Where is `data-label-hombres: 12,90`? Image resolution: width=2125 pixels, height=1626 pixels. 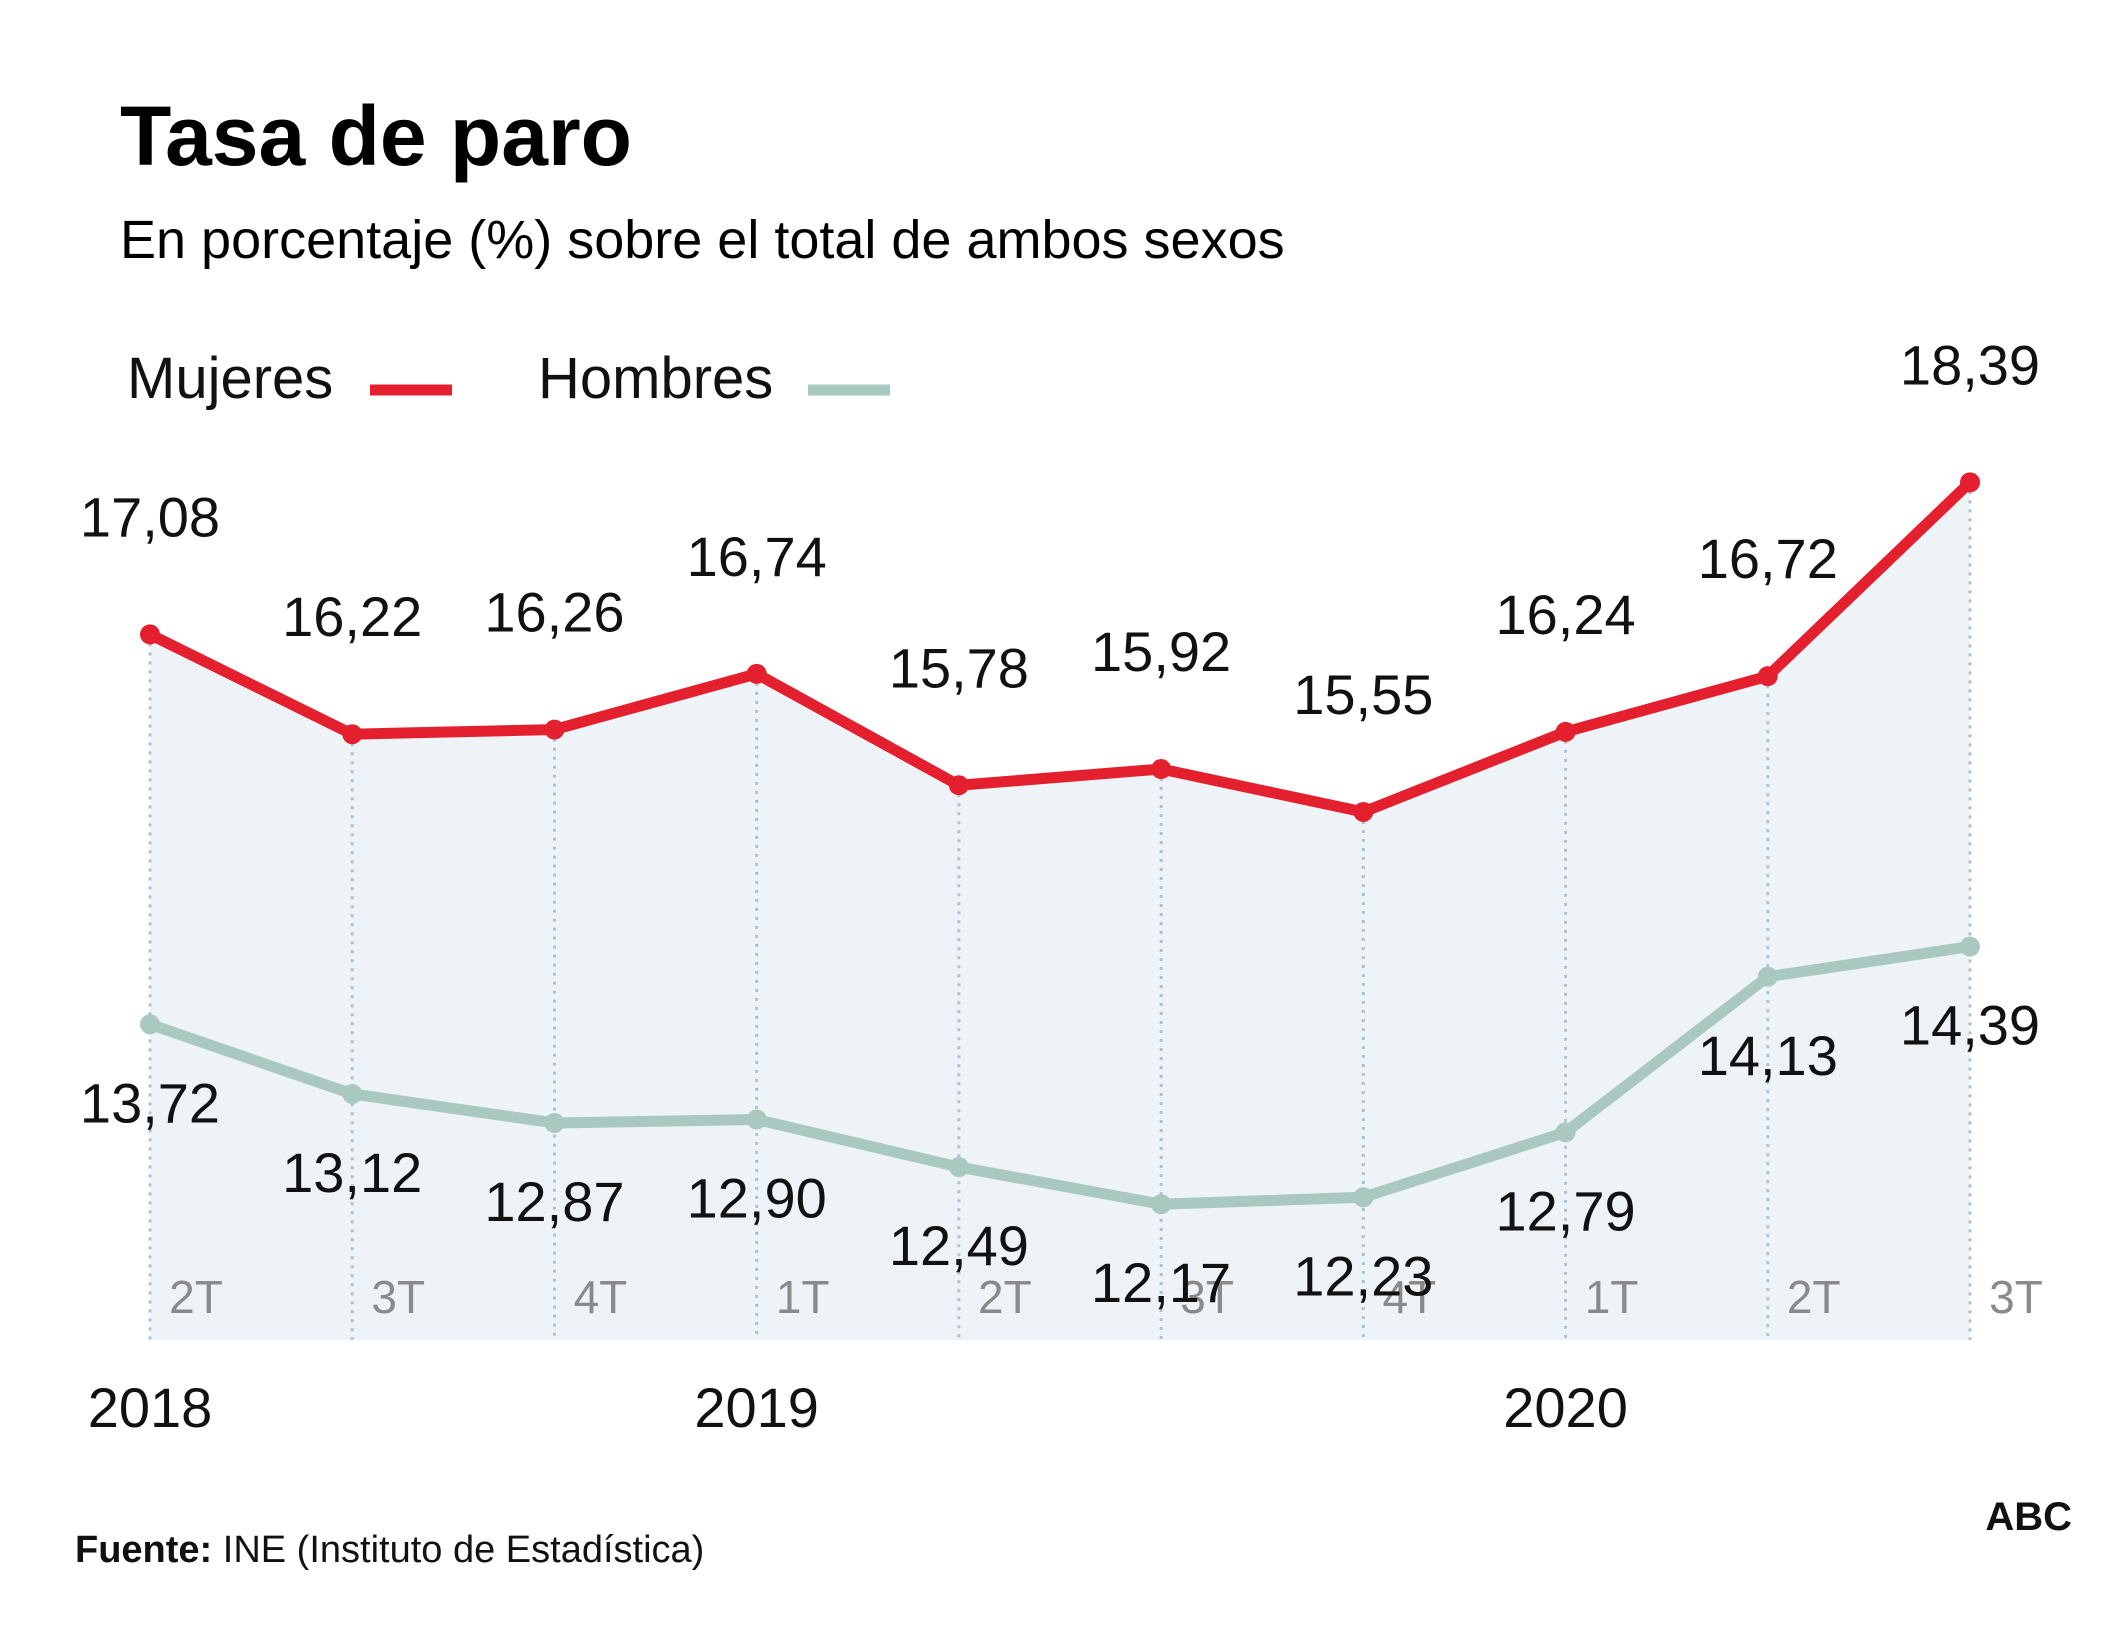
data-label-hombres: 12,90 is located at coordinates (757, 1198).